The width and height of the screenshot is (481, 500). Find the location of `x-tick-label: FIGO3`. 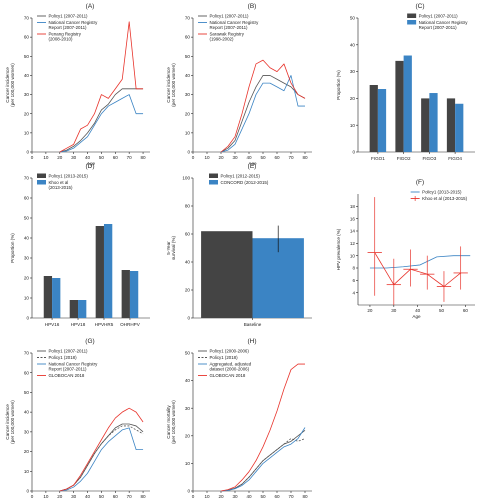

x-tick-label: FIGO3 is located at coordinates (429, 158).